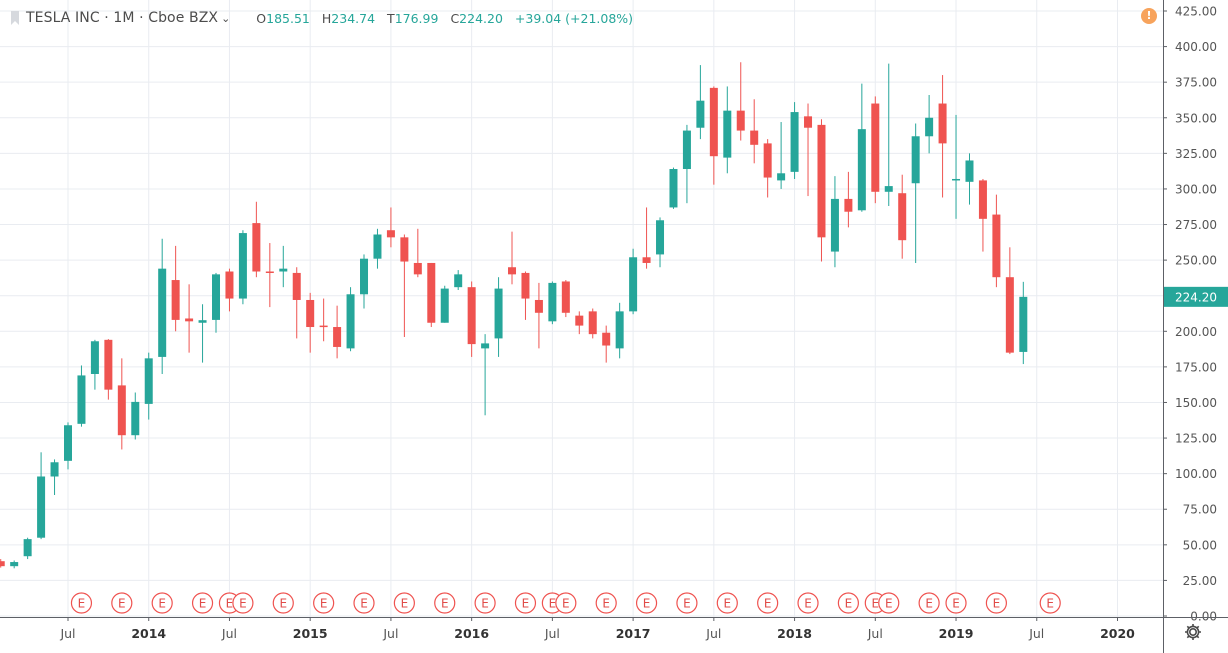  I want to click on gear-icon, so click(1193, 632).